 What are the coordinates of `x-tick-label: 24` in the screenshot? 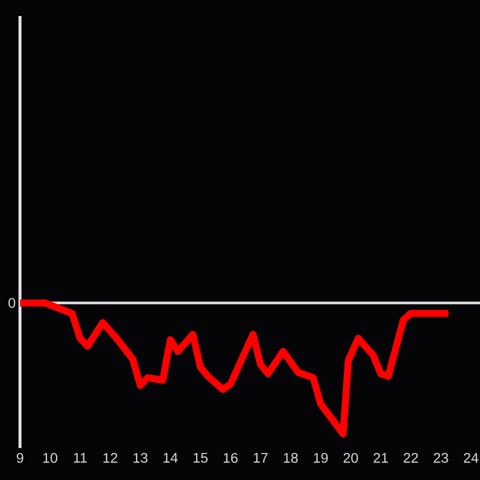 It's located at (471, 457).